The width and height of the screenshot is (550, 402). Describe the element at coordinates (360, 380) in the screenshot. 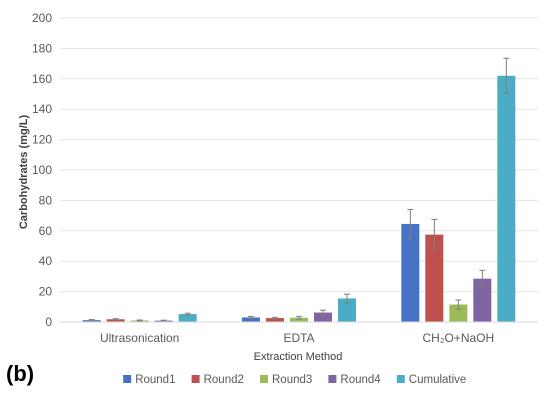

I see `legend-label: Round4` at that location.